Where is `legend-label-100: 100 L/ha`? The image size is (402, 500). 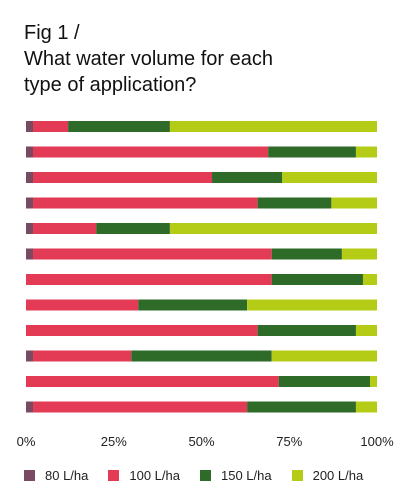
legend-label-100: 100 L/ha is located at coordinates (154, 475).